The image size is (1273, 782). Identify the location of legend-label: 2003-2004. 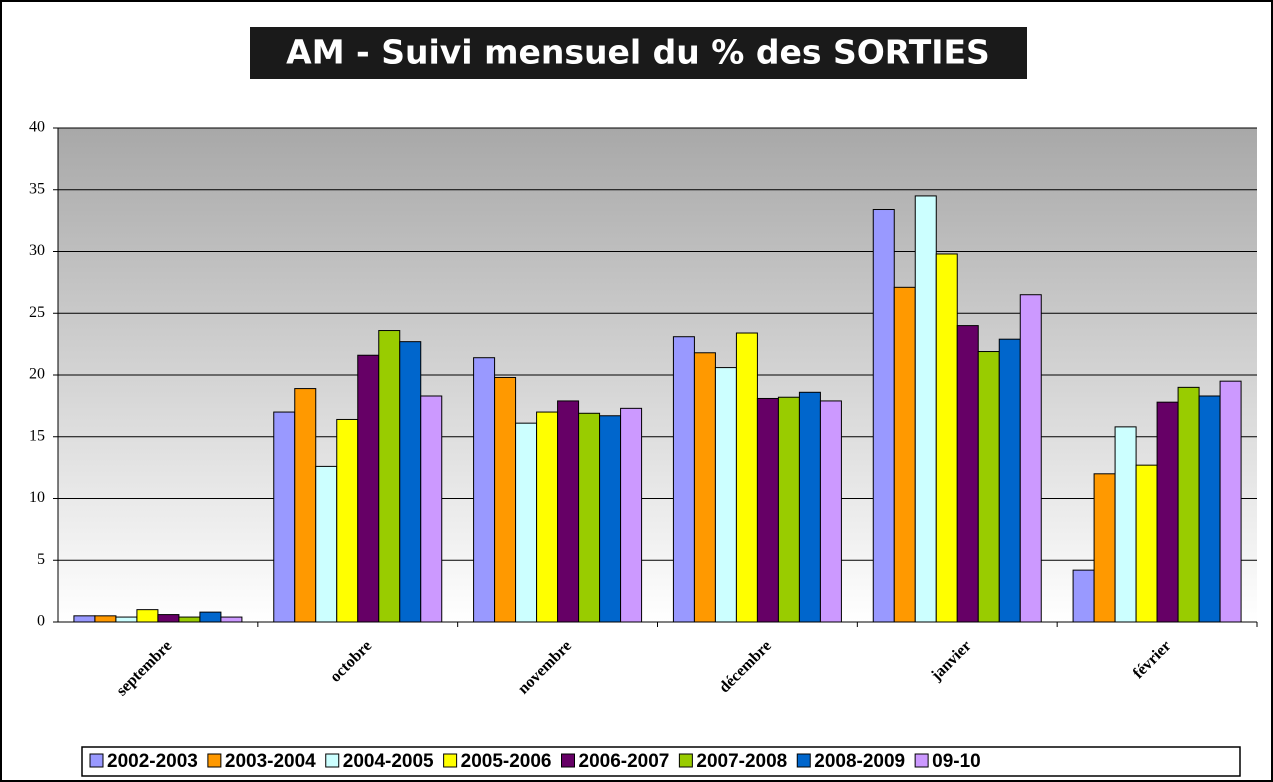
(270, 761).